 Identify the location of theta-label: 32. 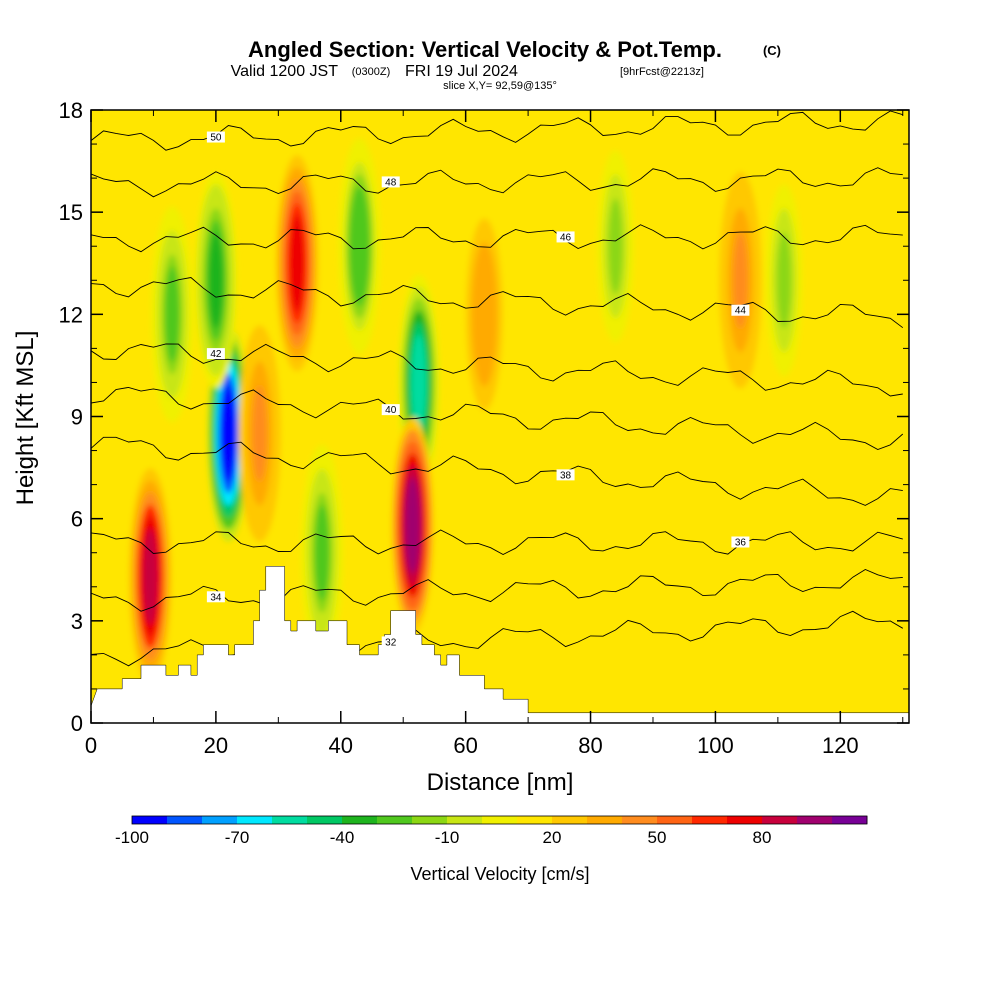
(391, 642).